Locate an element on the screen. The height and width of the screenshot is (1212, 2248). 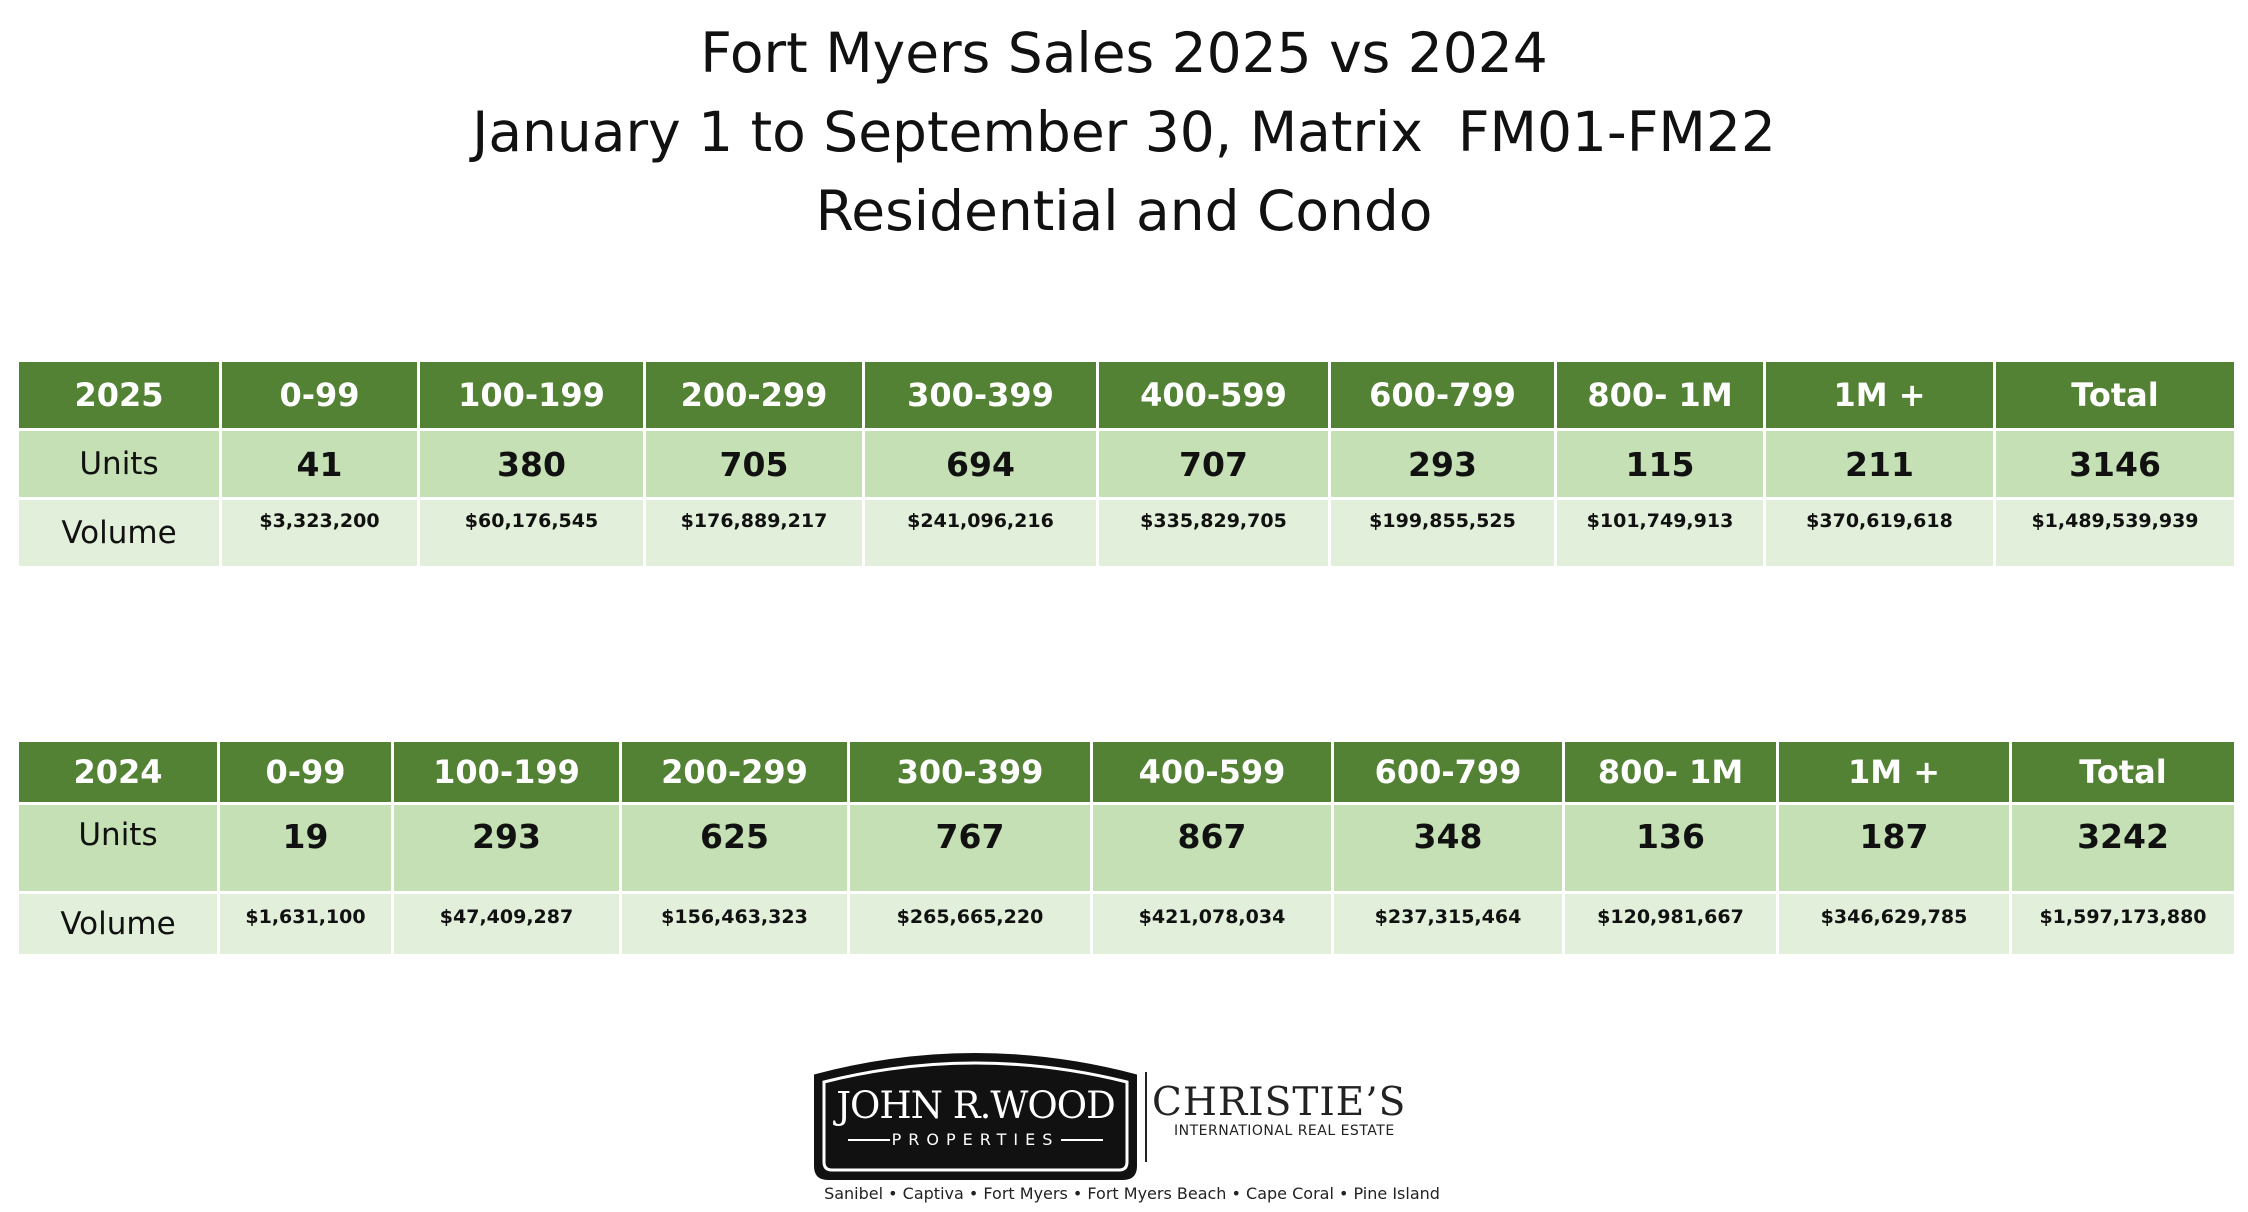
badge-shape-icon is located at coordinates (975, 1116).